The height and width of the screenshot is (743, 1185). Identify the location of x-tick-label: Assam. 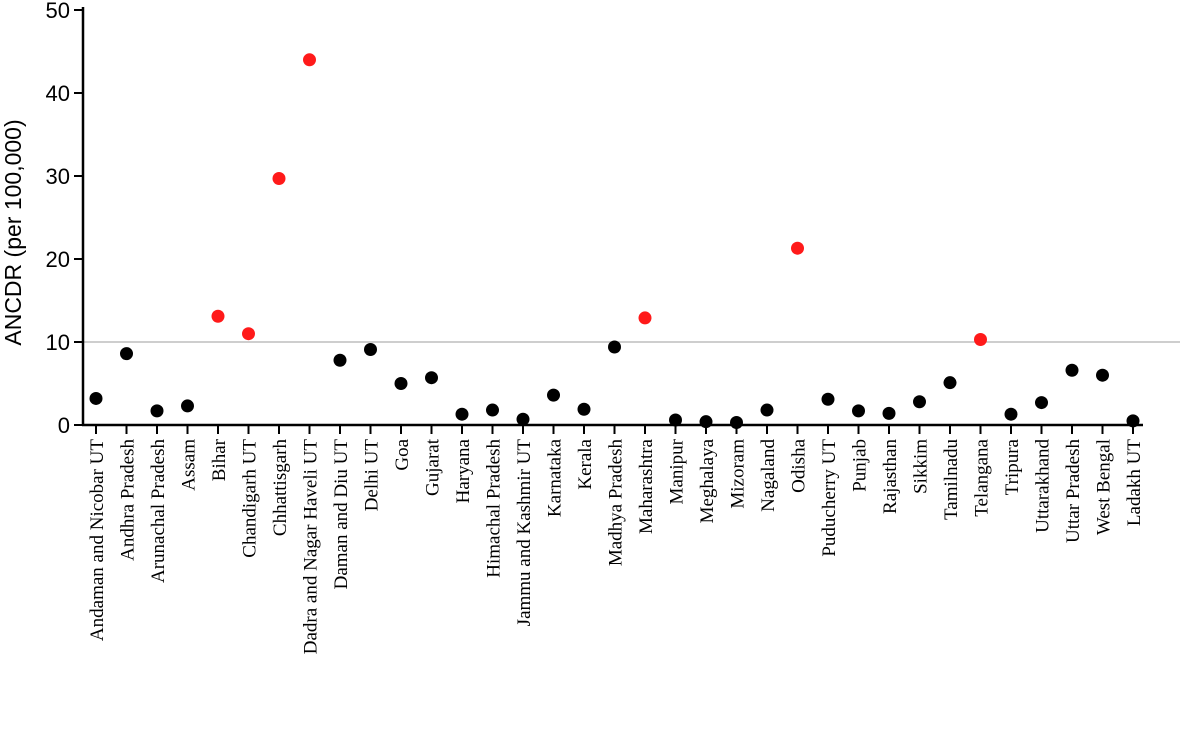
(189, 465).